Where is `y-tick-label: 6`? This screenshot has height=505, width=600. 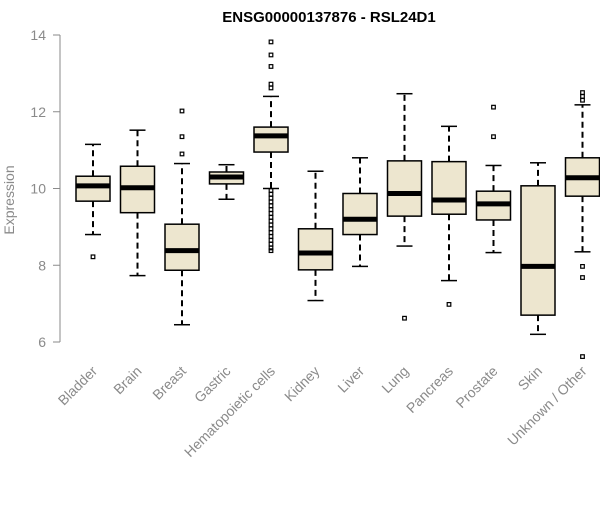
y-tick-label: 6 is located at coordinates (42, 342).